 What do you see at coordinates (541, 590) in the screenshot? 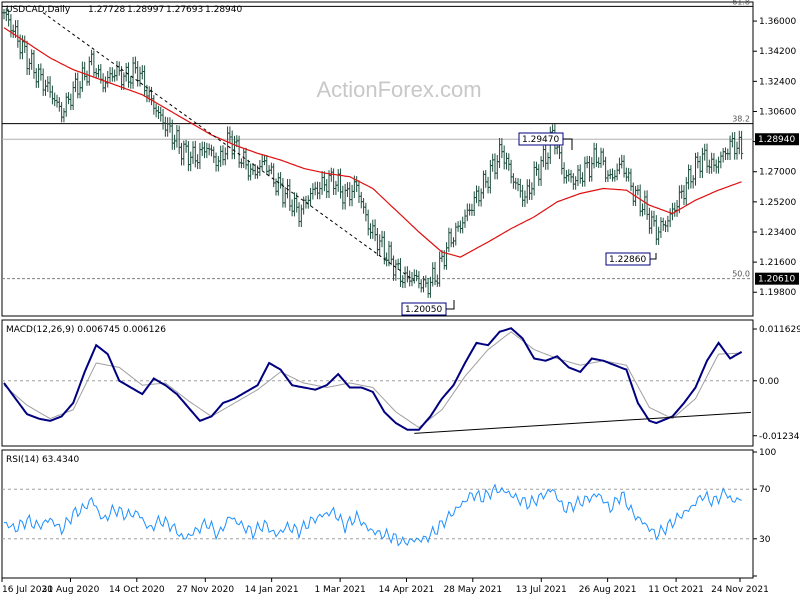
I see `x-tick-label: 13 Jul 2021` at bounding box center [541, 590].